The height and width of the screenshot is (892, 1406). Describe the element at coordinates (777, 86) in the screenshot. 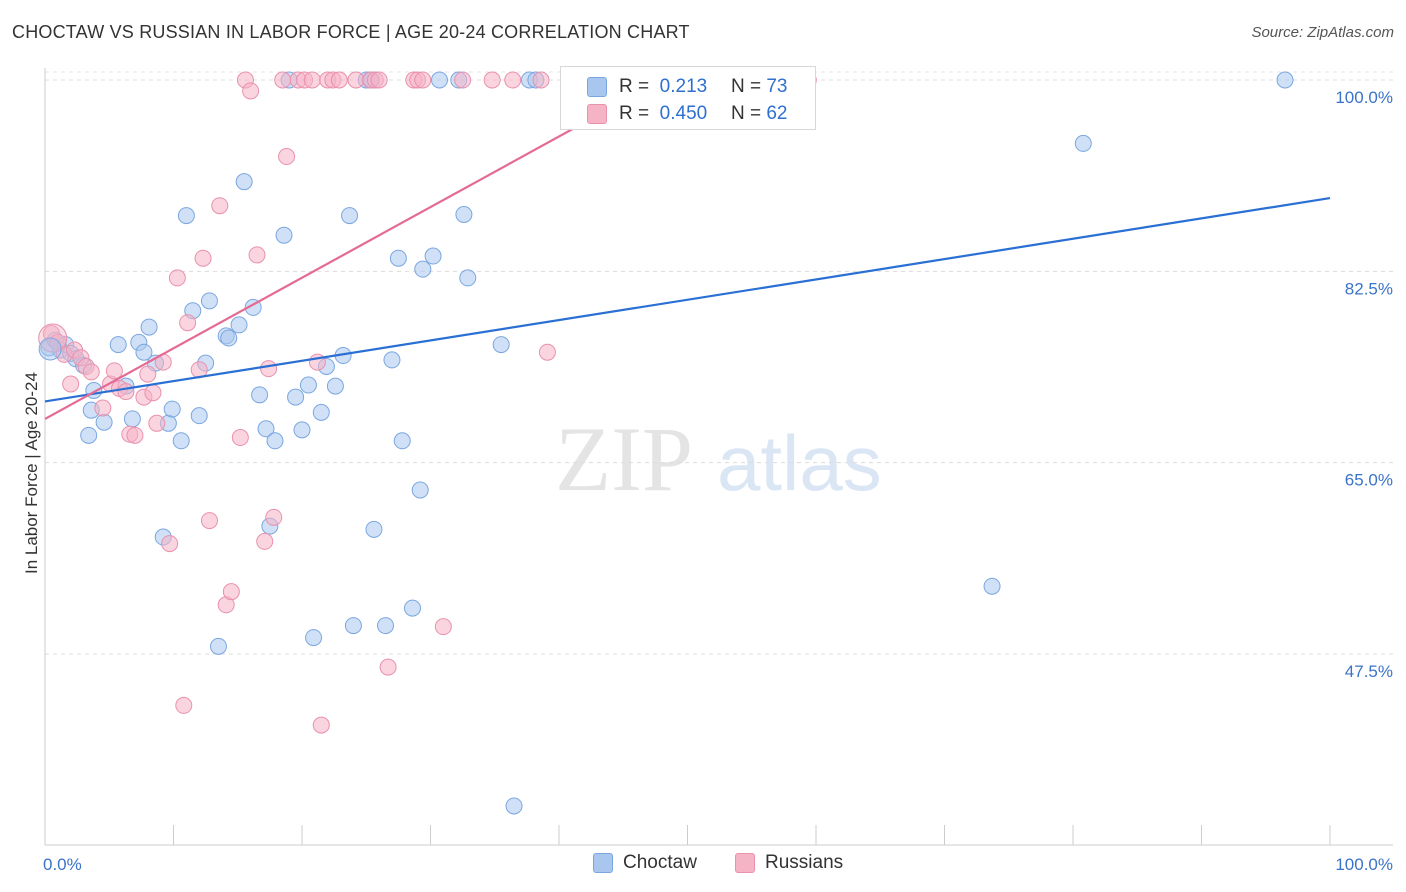

I see `n-value: 73` at that location.